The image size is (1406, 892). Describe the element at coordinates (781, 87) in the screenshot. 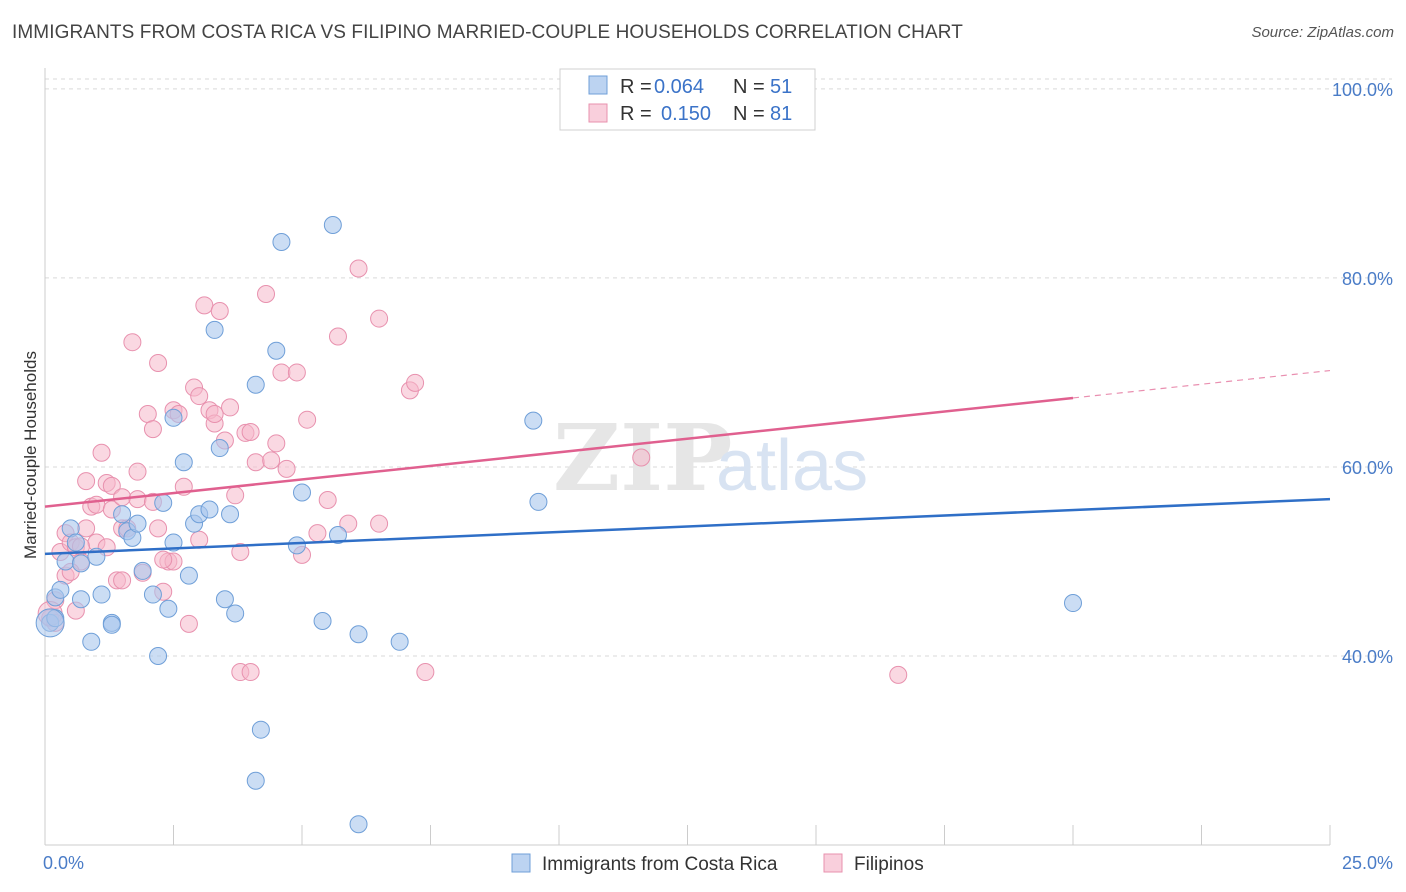

I see `legend-n-value-blue: 51` at that location.